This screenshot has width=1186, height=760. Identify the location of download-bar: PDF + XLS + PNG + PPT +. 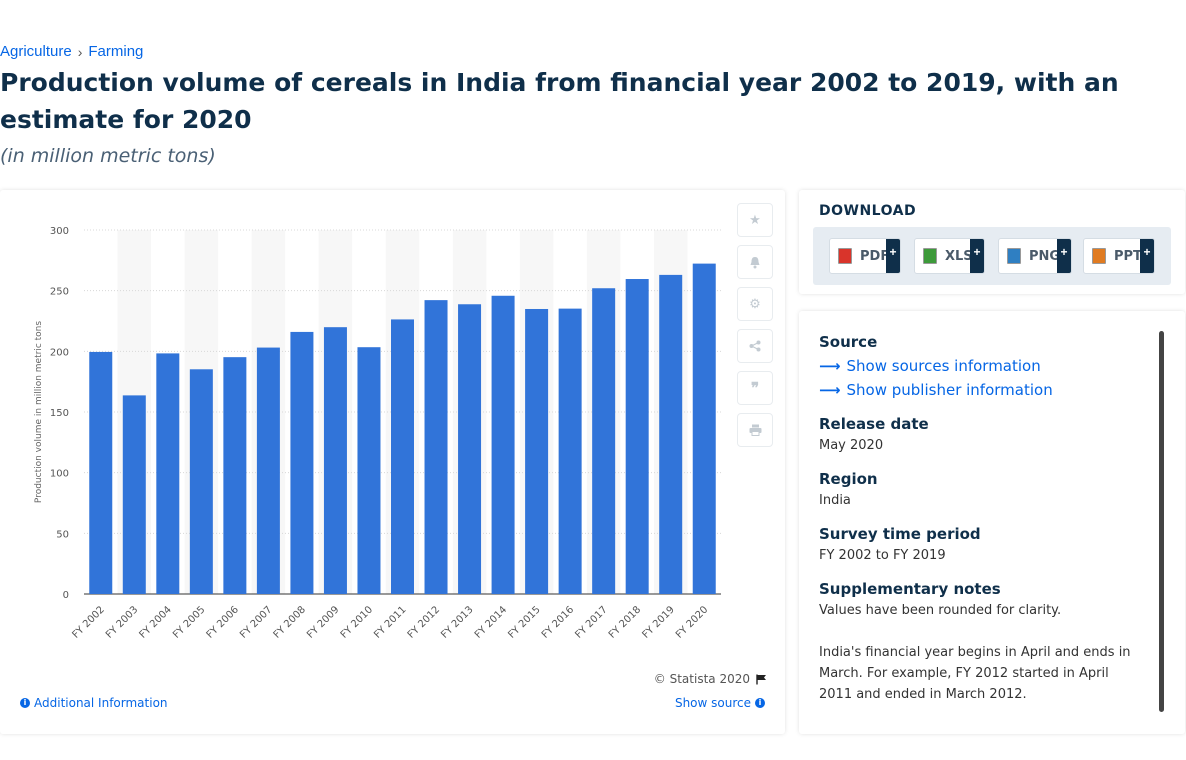
(992, 256).